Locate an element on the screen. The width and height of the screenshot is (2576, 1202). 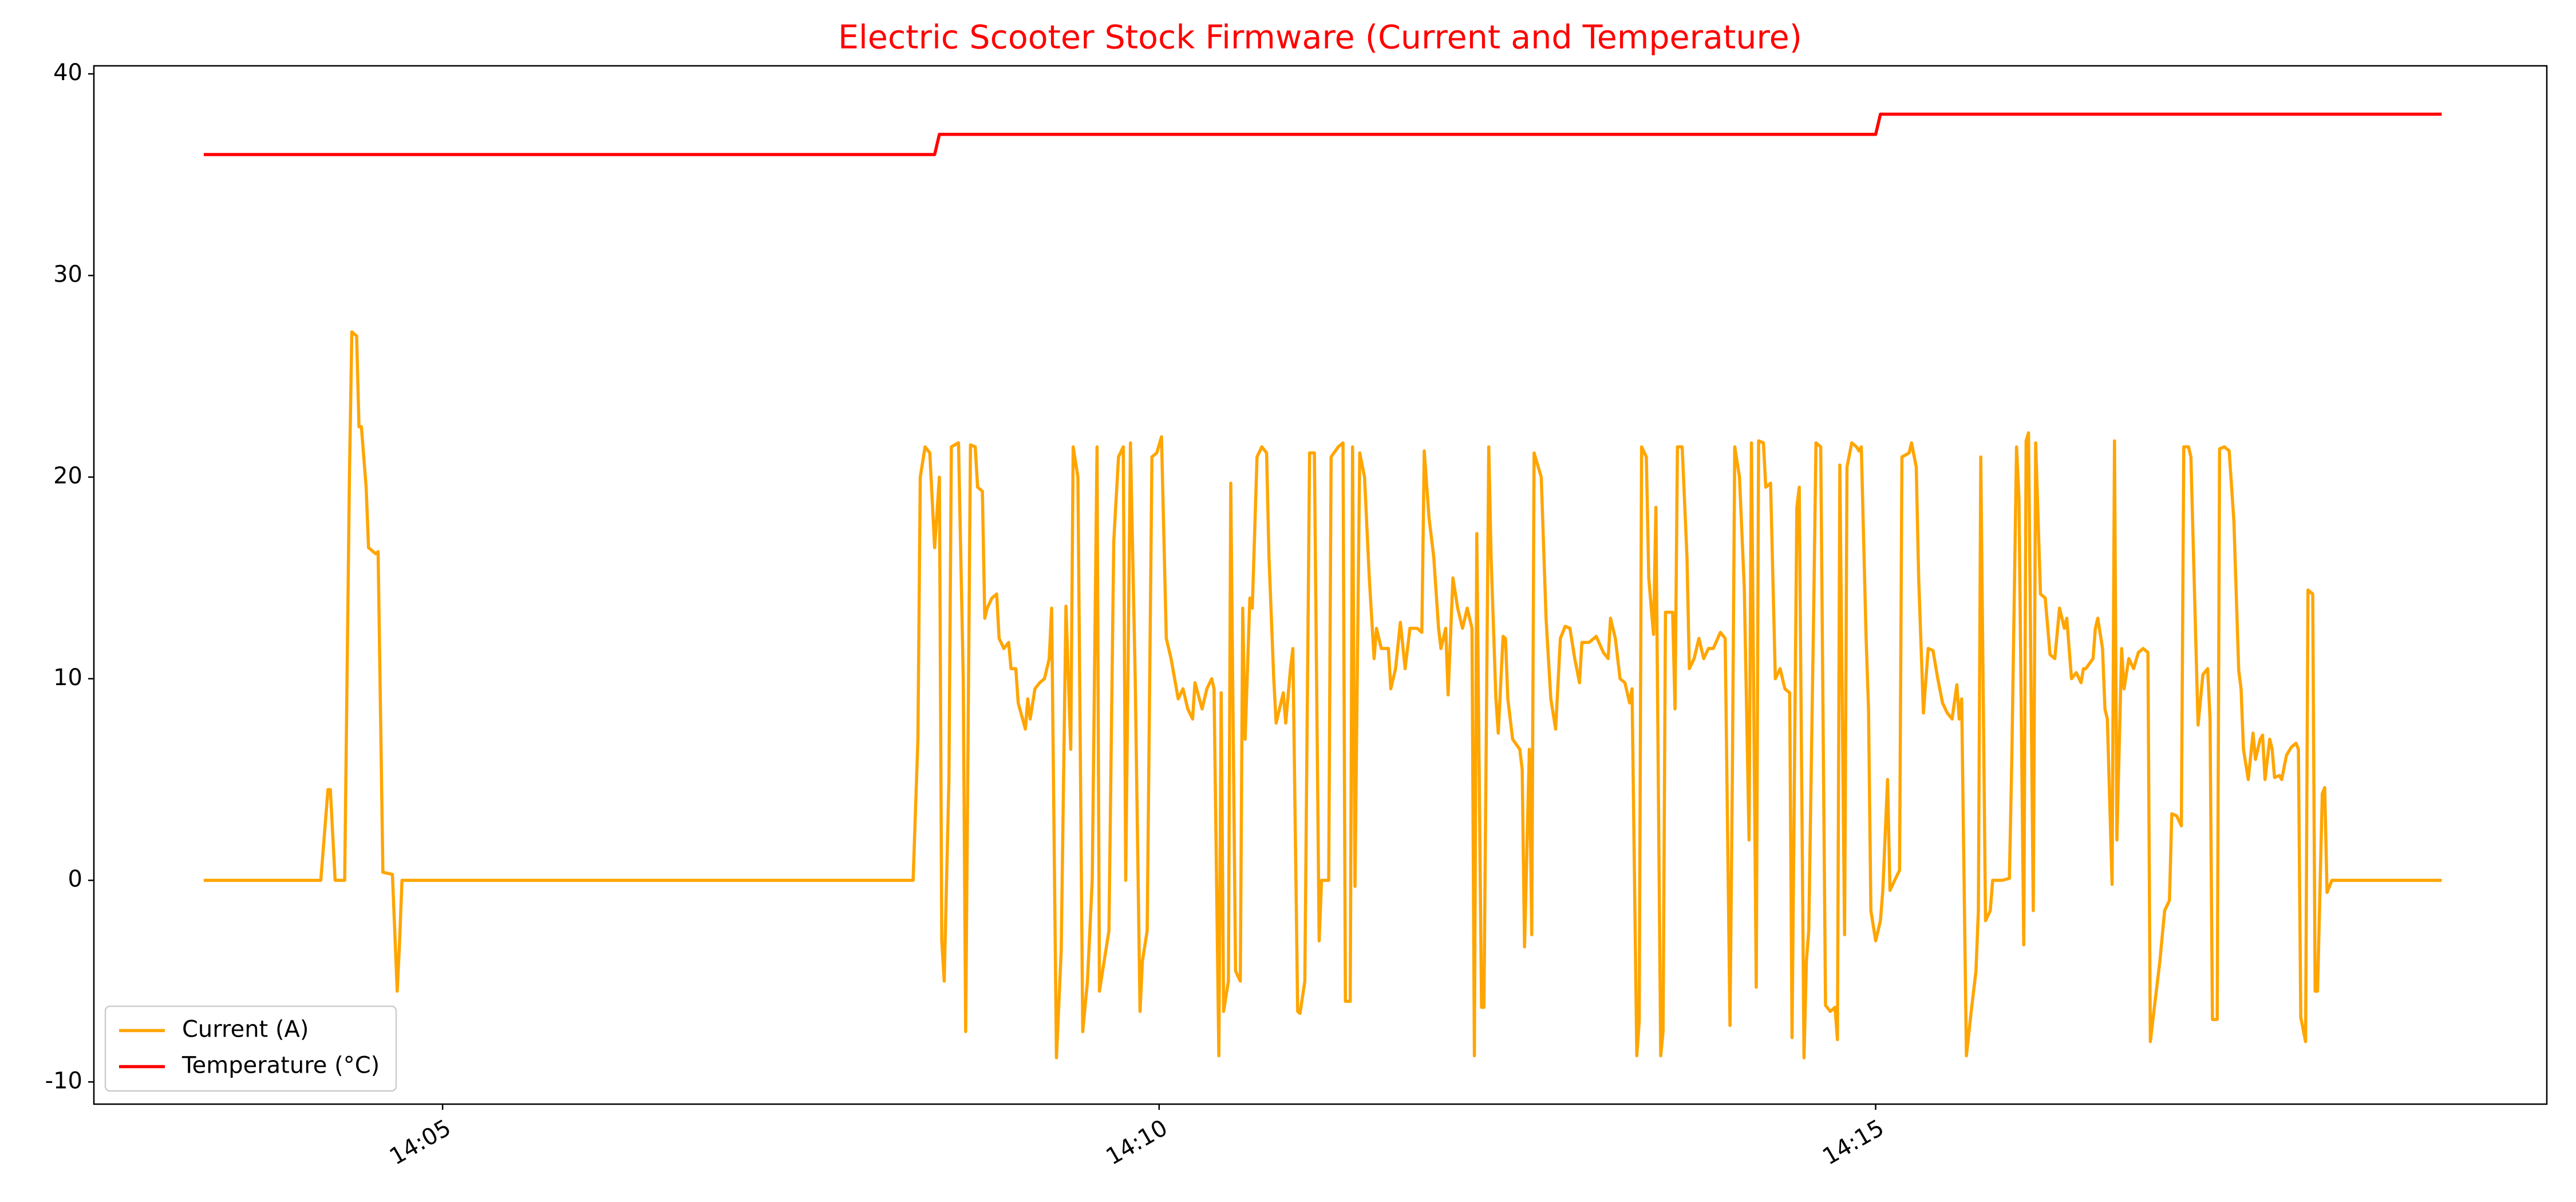
x-tick-label: 14:05 is located at coordinates (420, 1142).